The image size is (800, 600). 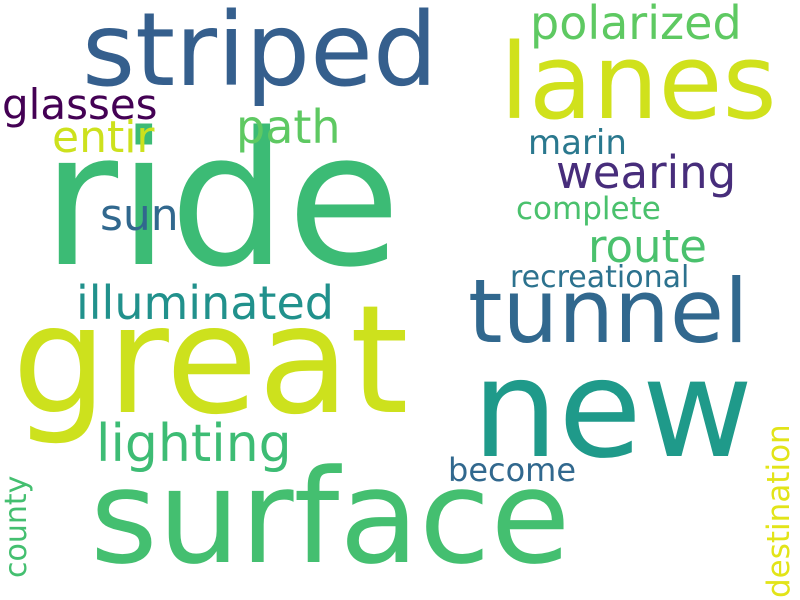 What do you see at coordinates (608, 311) in the screenshot?
I see `word-tunnel: tunnel` at bounding box center [608, 311].